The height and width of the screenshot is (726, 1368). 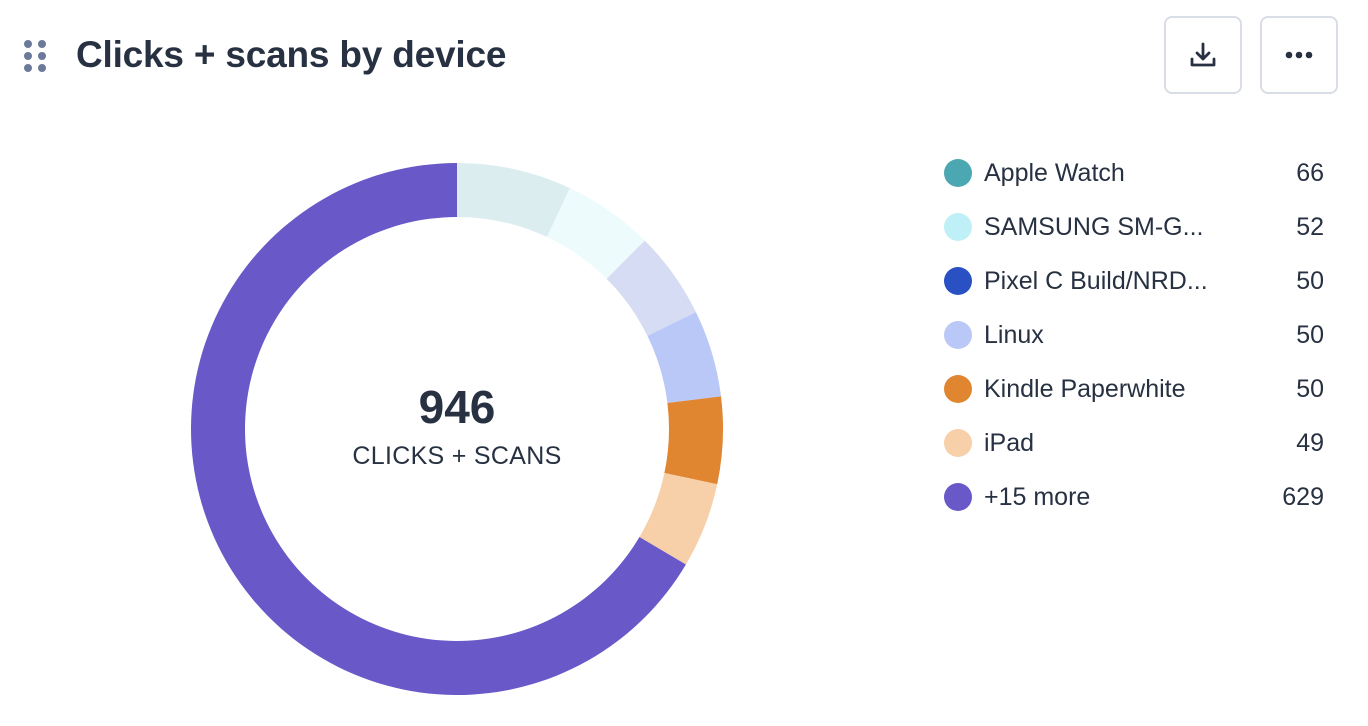 I want to click on legend-item: SAMSUNG SM-G... 52, so click(x=1134, y=227).